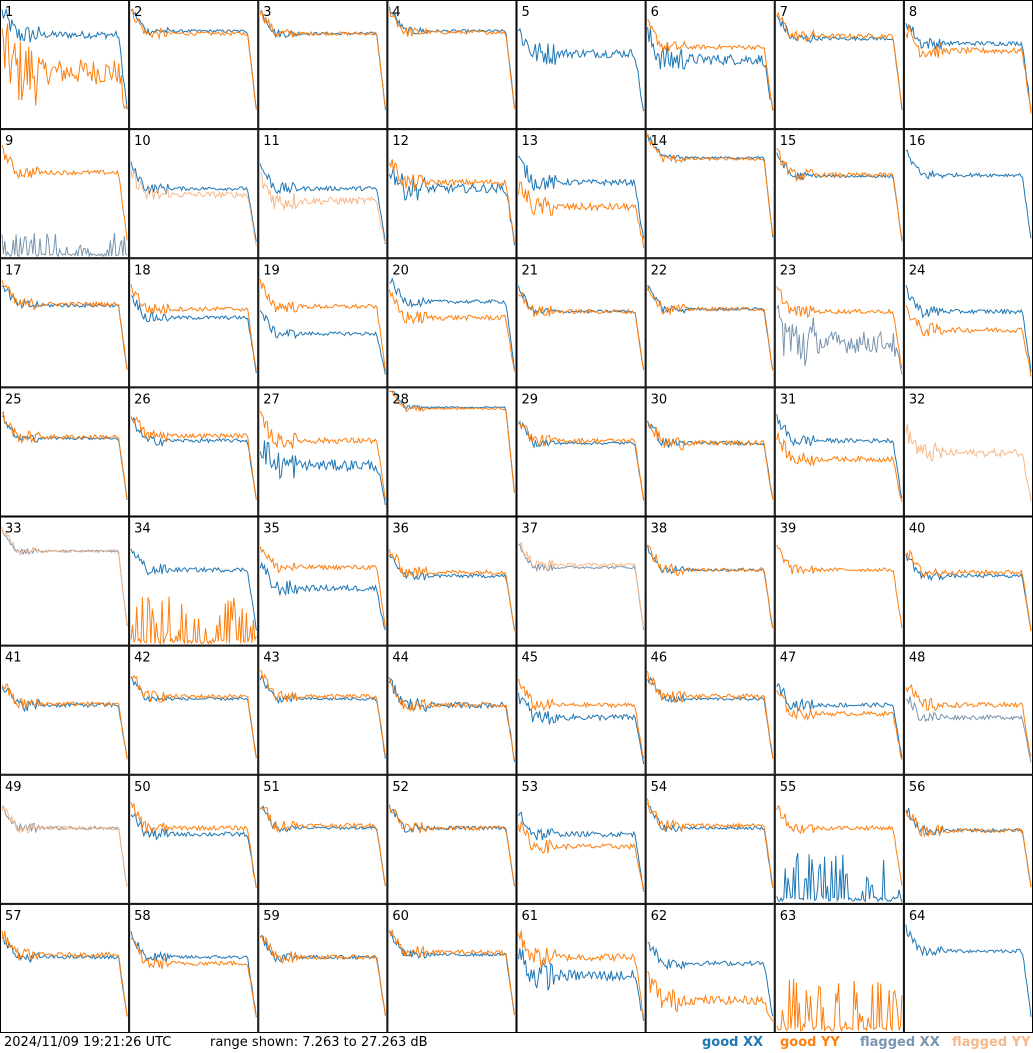 The height and width of the screenshot is (1053, 1033). Describe the element at coordinates (271, 916) in the screenshot. I see `panel-label: 59` at that location.